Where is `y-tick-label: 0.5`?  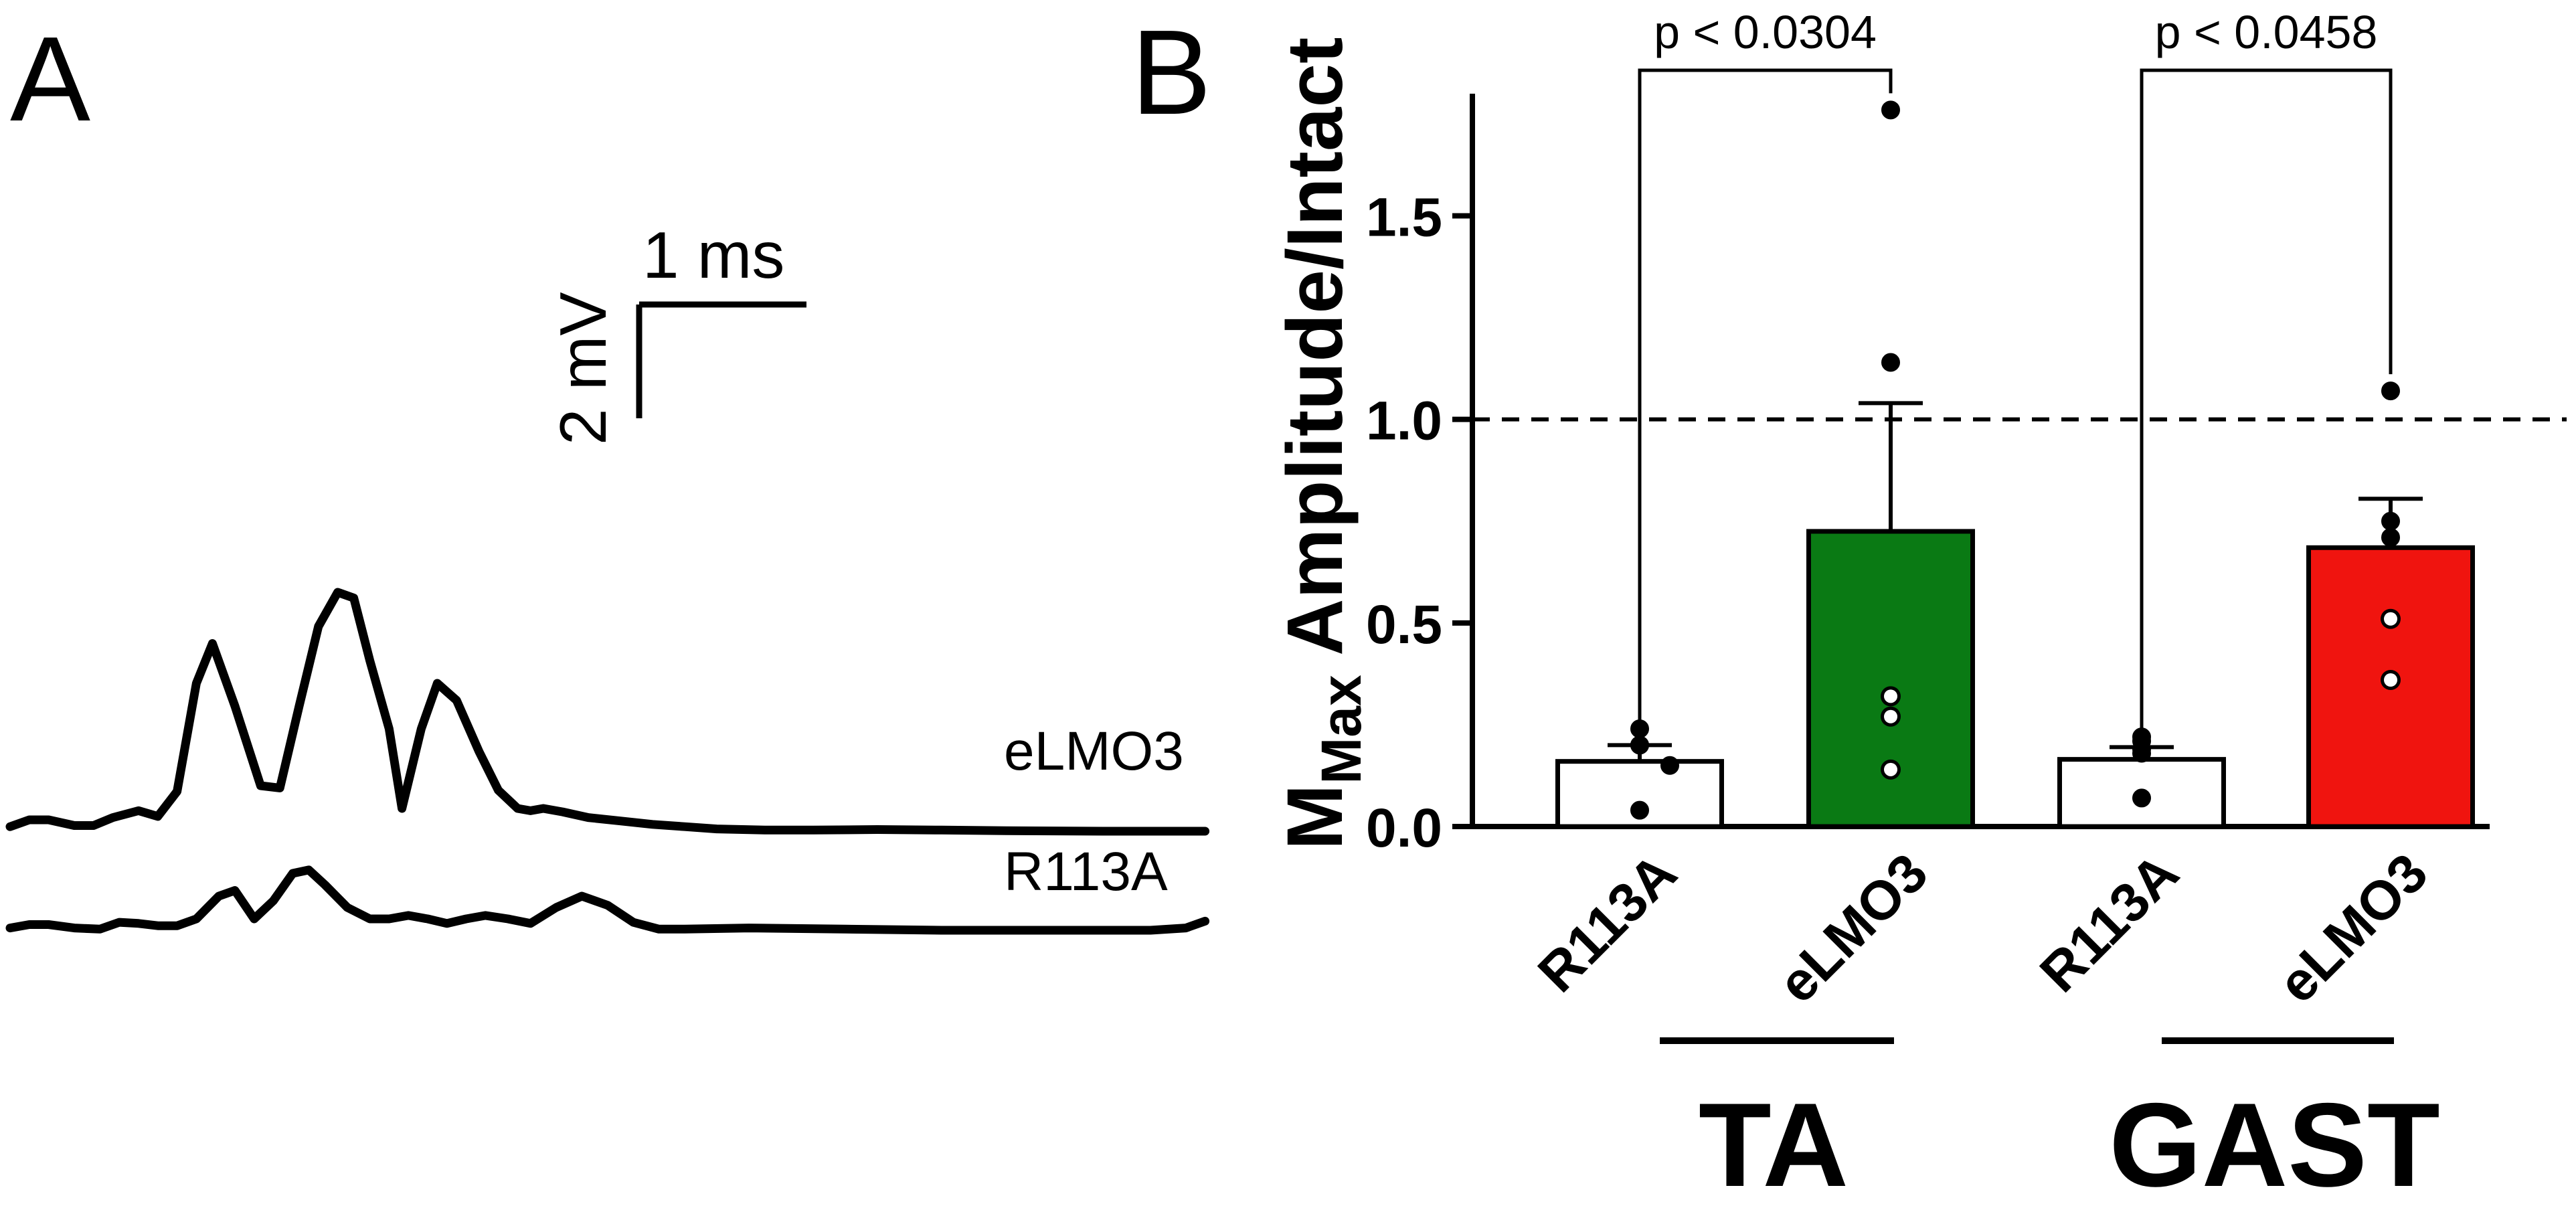
y-tick-label: 0.5 is located at coordinates (1404, 624).